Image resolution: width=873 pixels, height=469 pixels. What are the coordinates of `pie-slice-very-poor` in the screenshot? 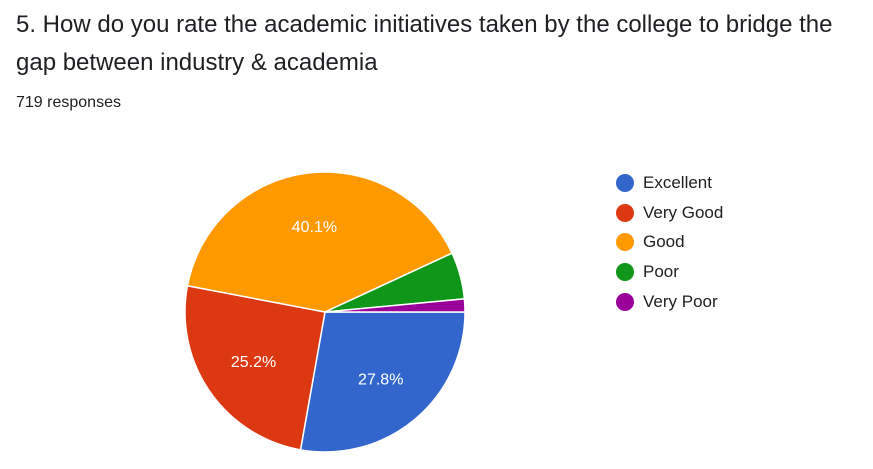 It's located at (395, 305).